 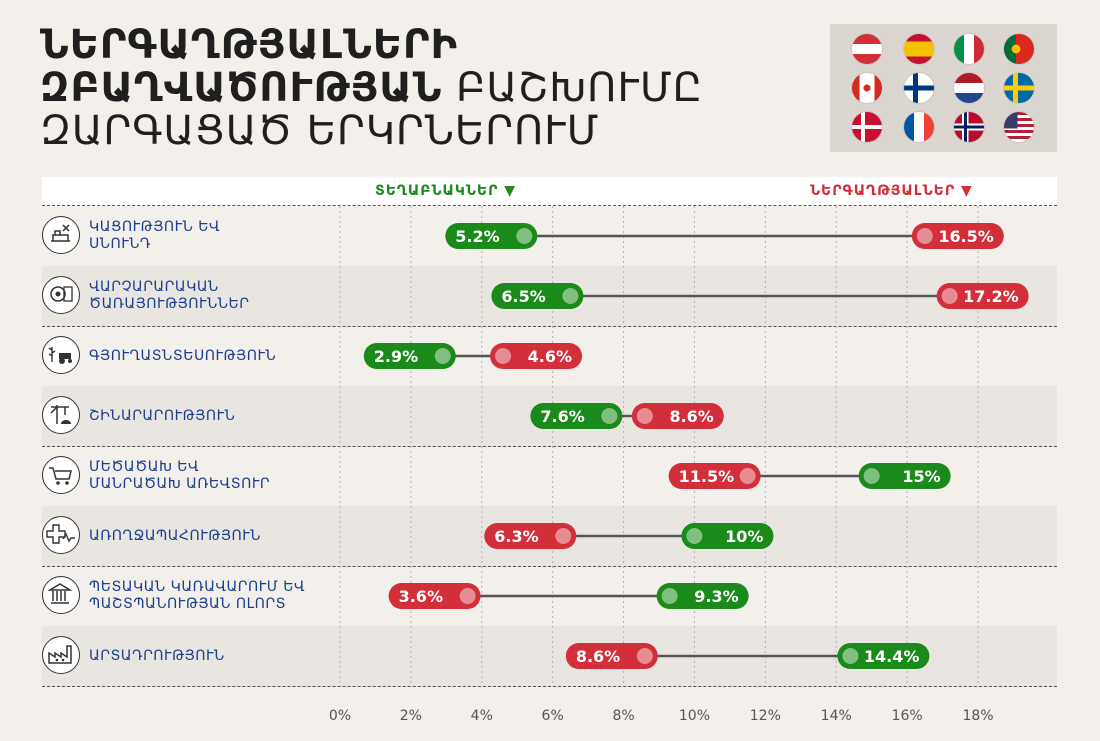 What do you see at coordinates (966, 236) in the screenshot?
I see `immigrants-value-label: 16.5%` at bounding box center [966, 236].